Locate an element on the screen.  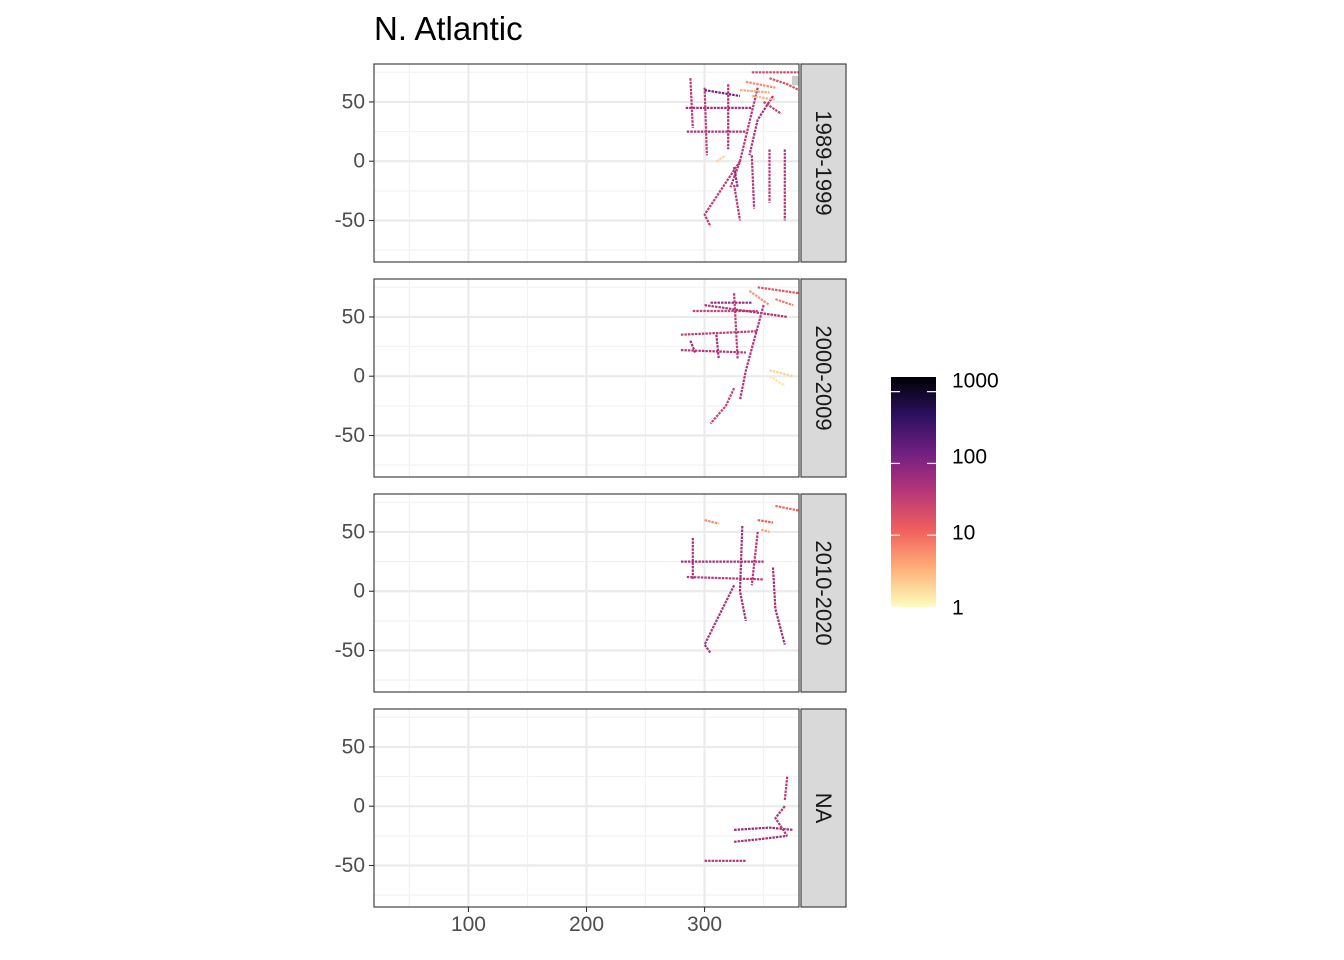
x-tick-label: 300 is located at coordinates (704, 924).